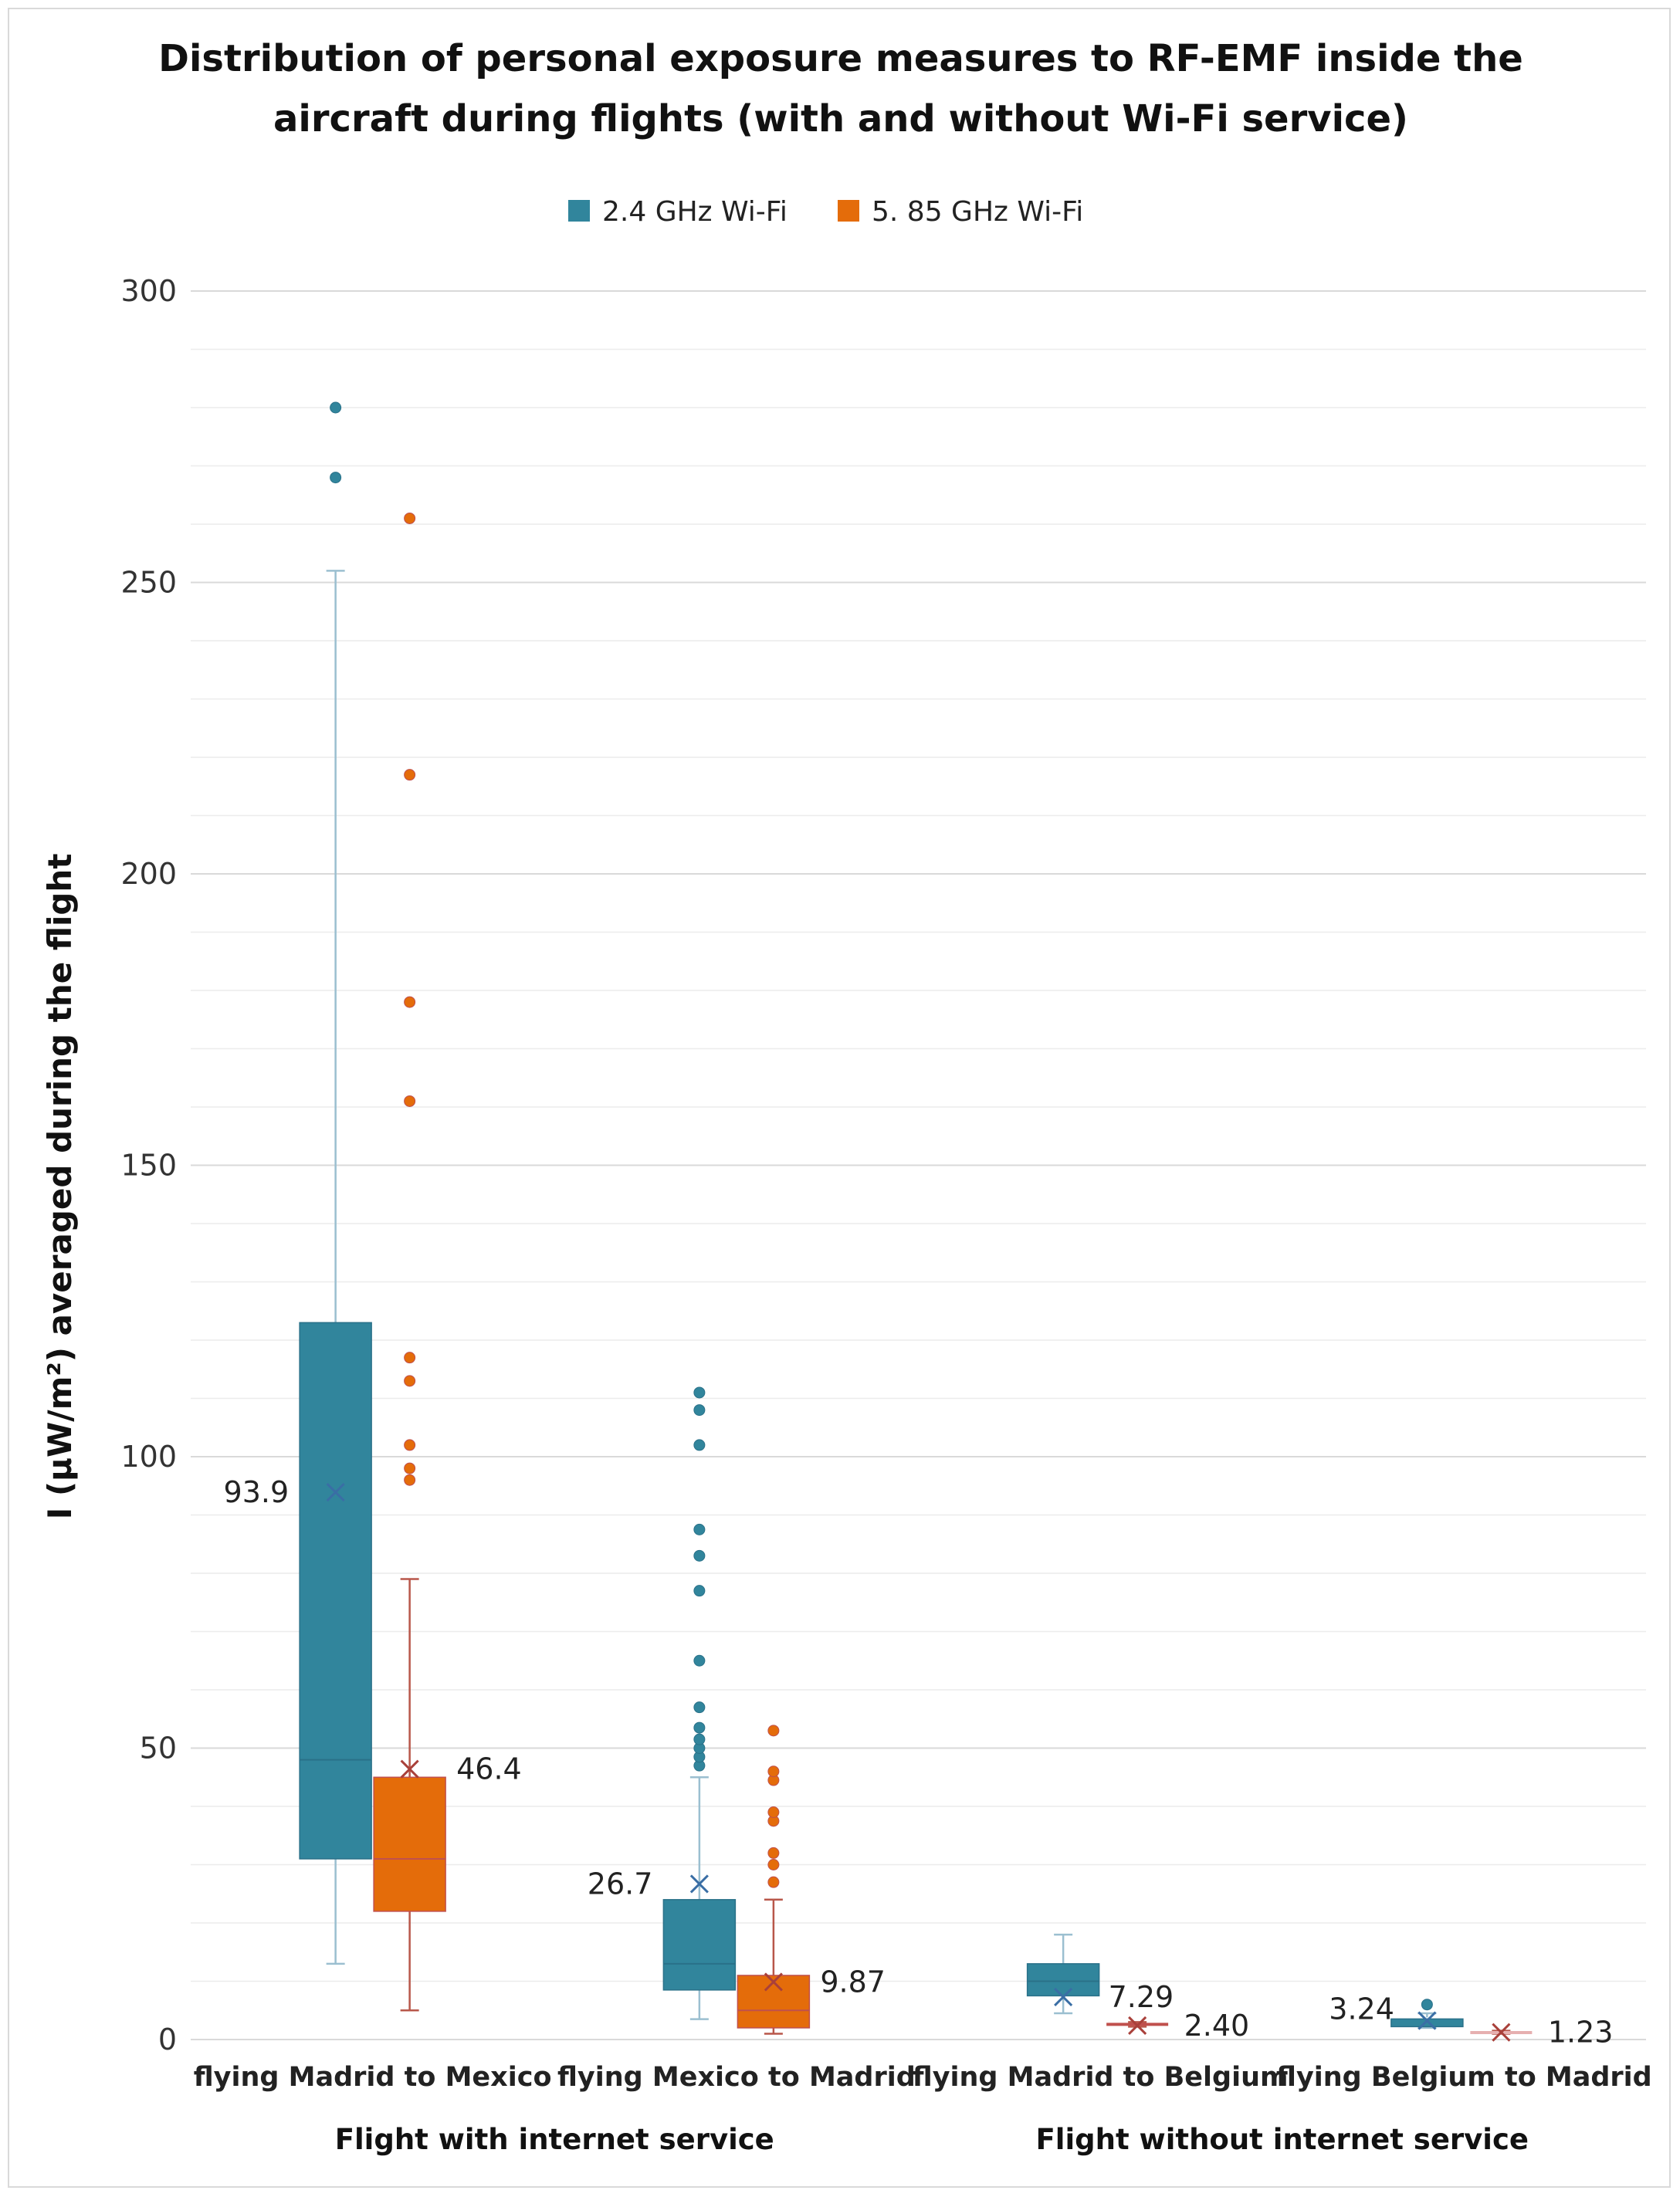 This screenshot has height=2197, width=1680. Describe the element at coordinates (1464, 2077) in the screenshot. I see `category-label: flying Belgium to Madrid` at that location.